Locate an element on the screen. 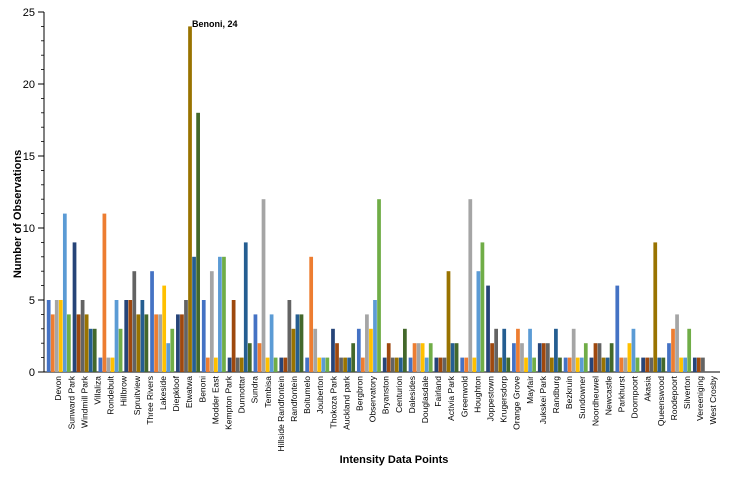  x-tick-label: Orange Grove is located at coordinates (517, 403).